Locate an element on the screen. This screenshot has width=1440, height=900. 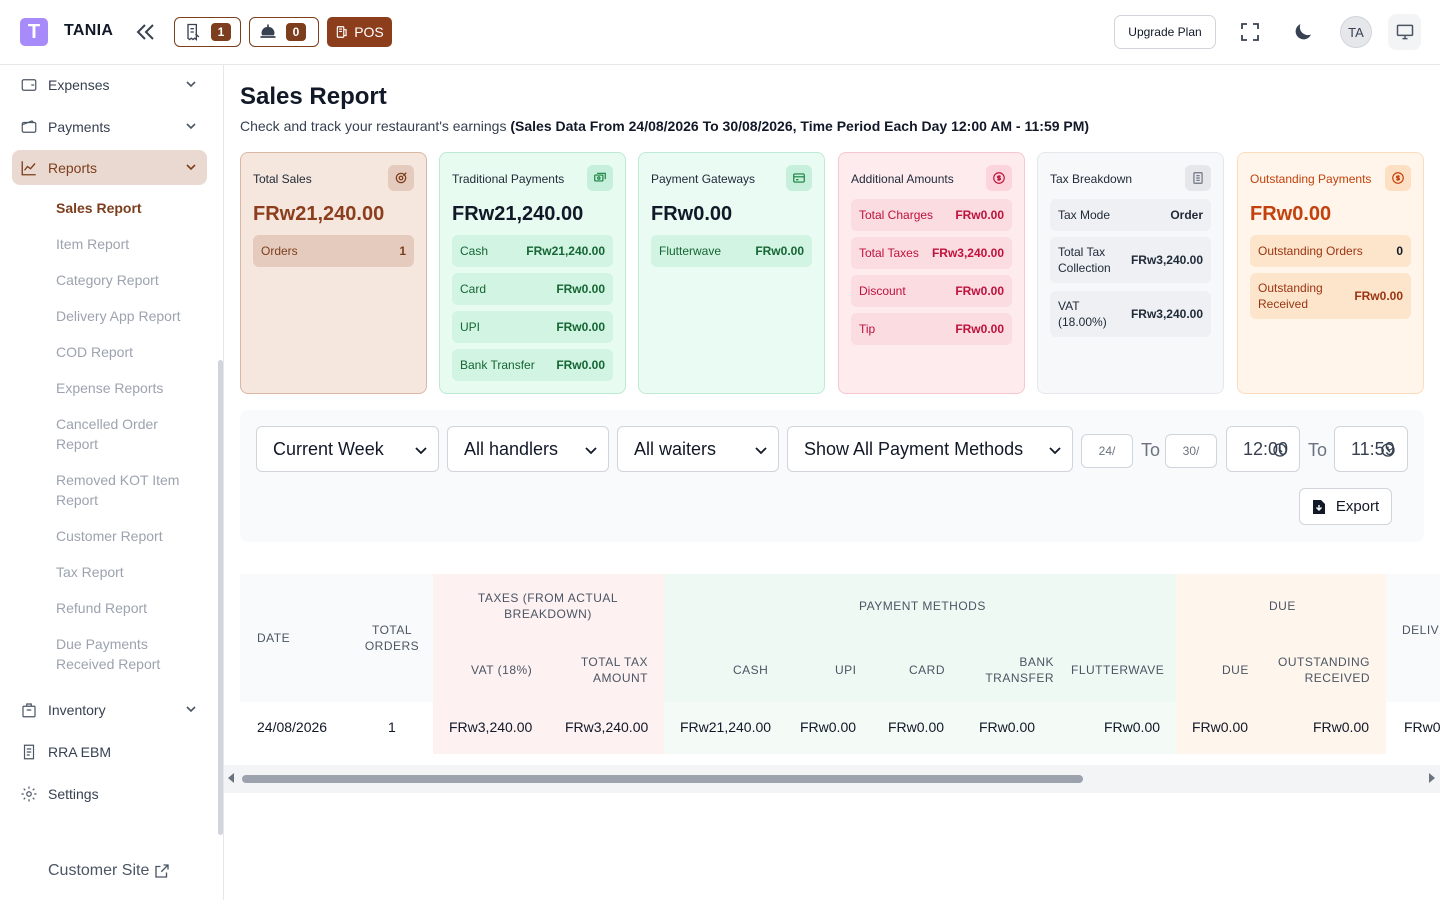
tax-mode-row: Tax Mode Order is located at coordinates (1130, 215).